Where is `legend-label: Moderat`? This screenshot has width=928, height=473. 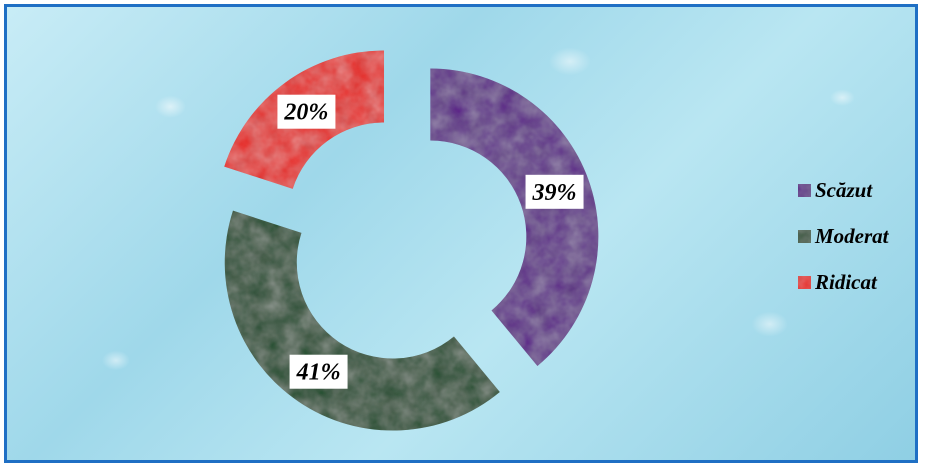 legend-label: Moderat is located at coordinates (852, 236).